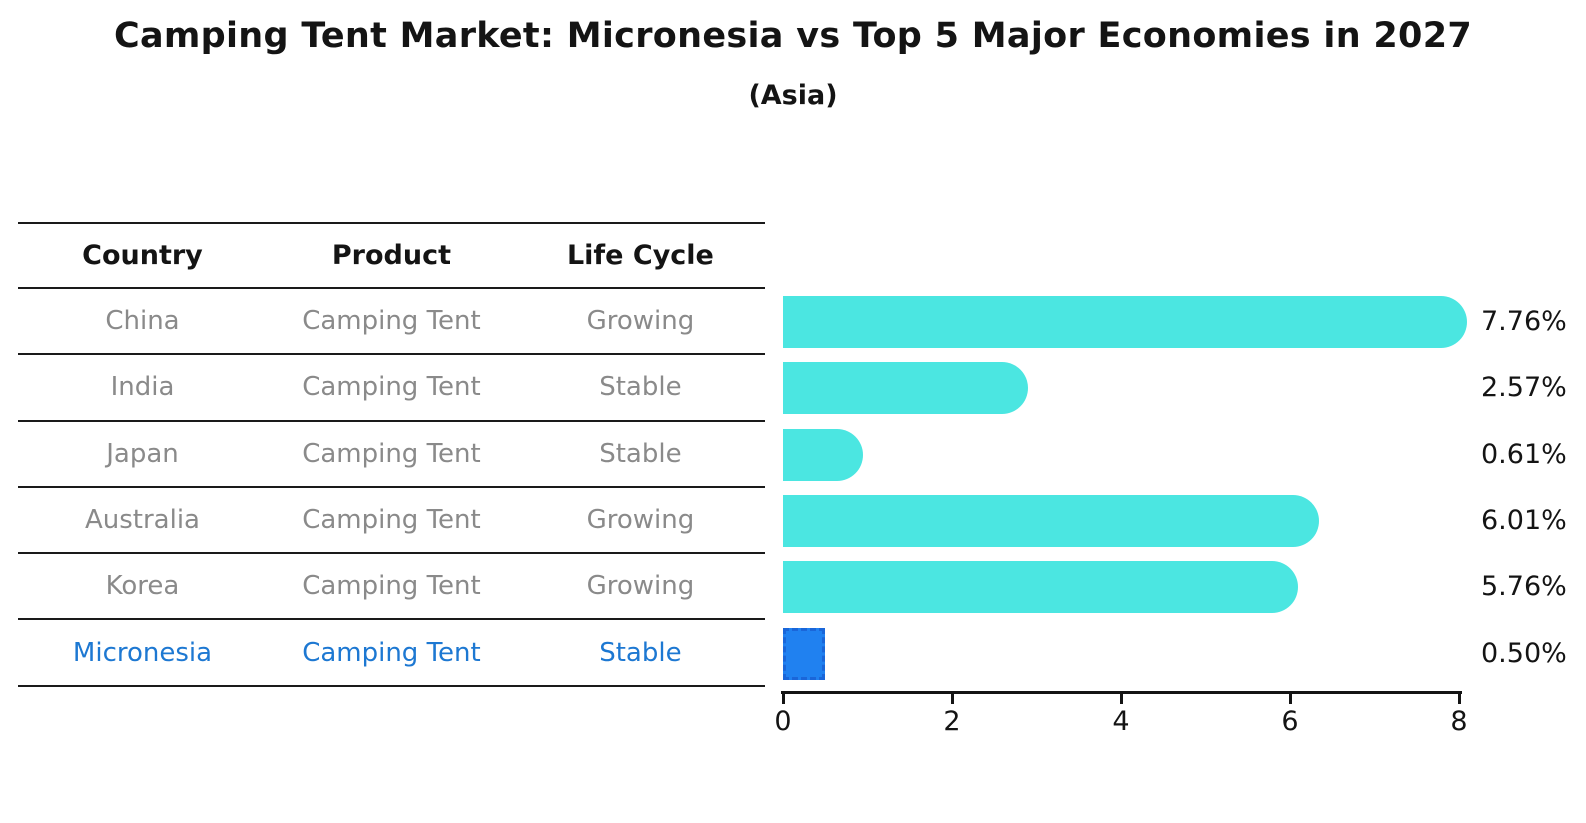 The height and width of the screenshot is (823, 1586). What do you see at coordinates (1524, 454) in the screenshot?
I see `bar-value-label-japan: 0.61%` at bounding box center [1524, 454].